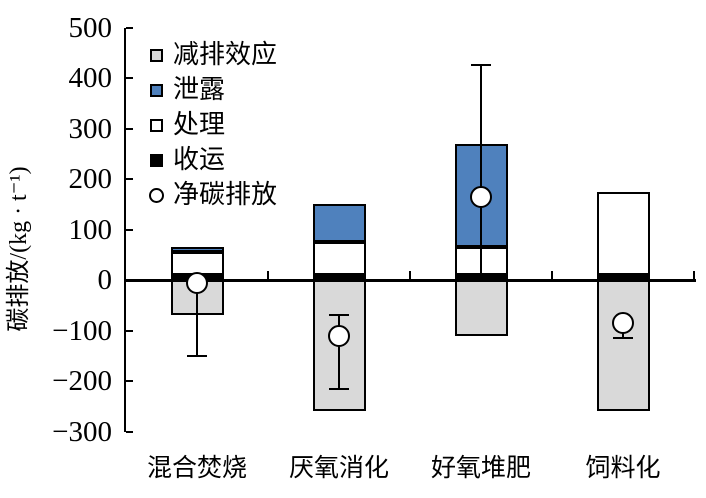 This screenshot has height=498, width=706. What do you see at coordinates (90, 229) in the screenshot?
I see `y-tick-label: 100` at bounding box center [90, 229].